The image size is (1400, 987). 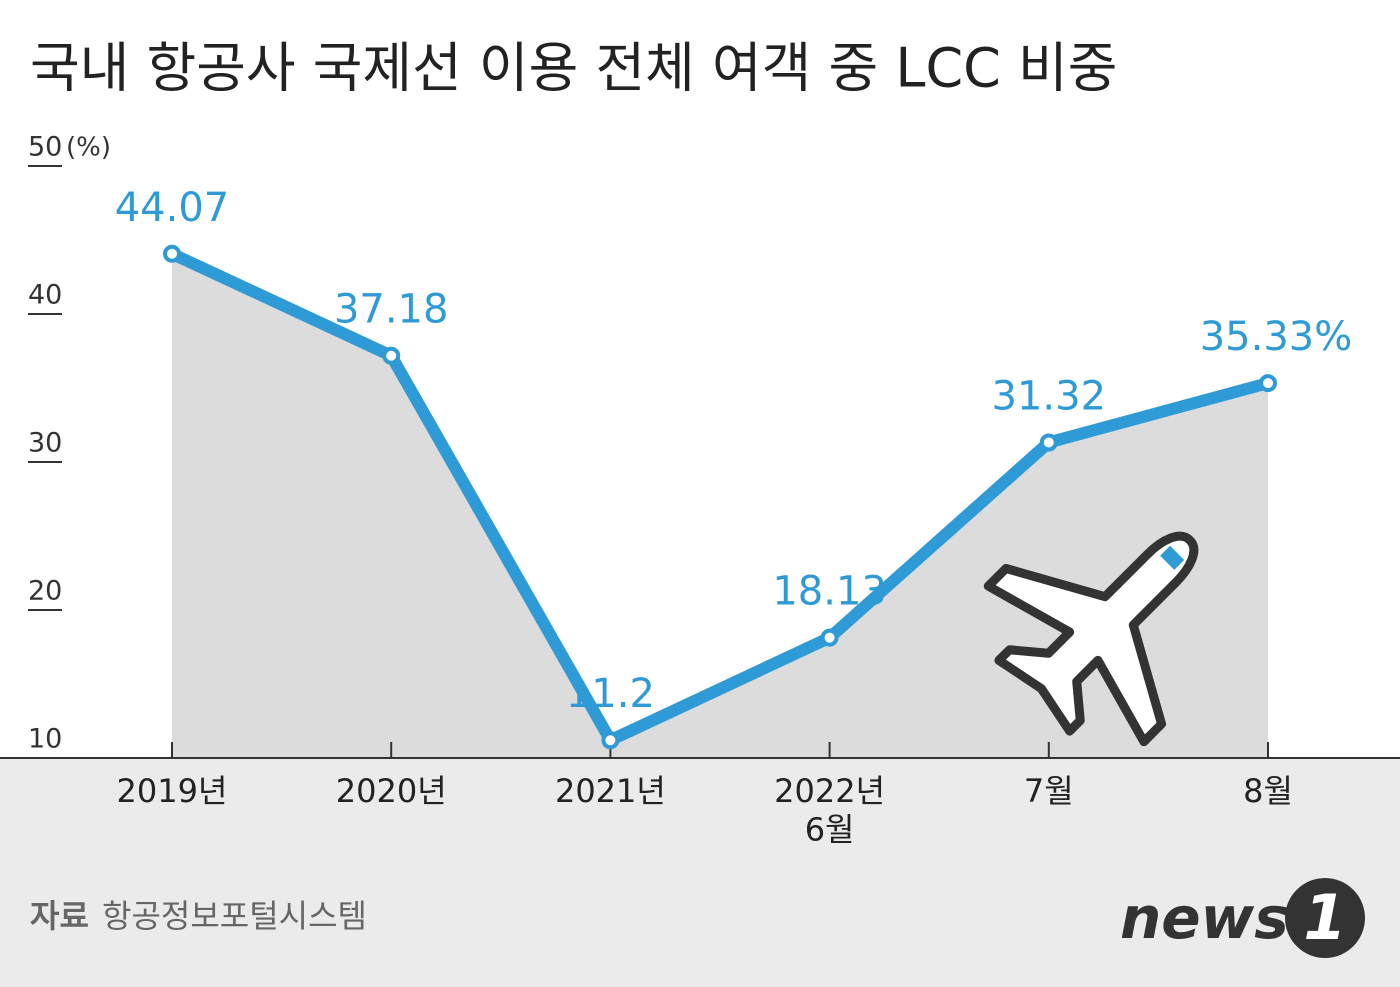 I want to click on x-tick-label: 2019년, so click(x=172, y=791).